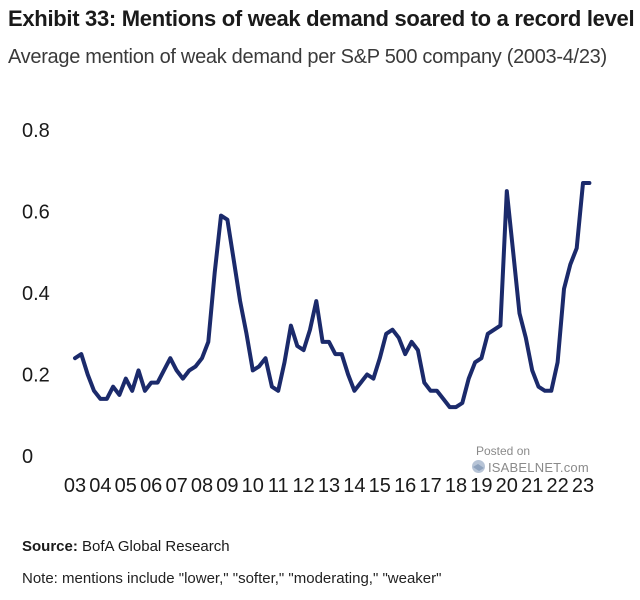  I want to click on watermark-posted-on: Posted on, so click(503, 451).